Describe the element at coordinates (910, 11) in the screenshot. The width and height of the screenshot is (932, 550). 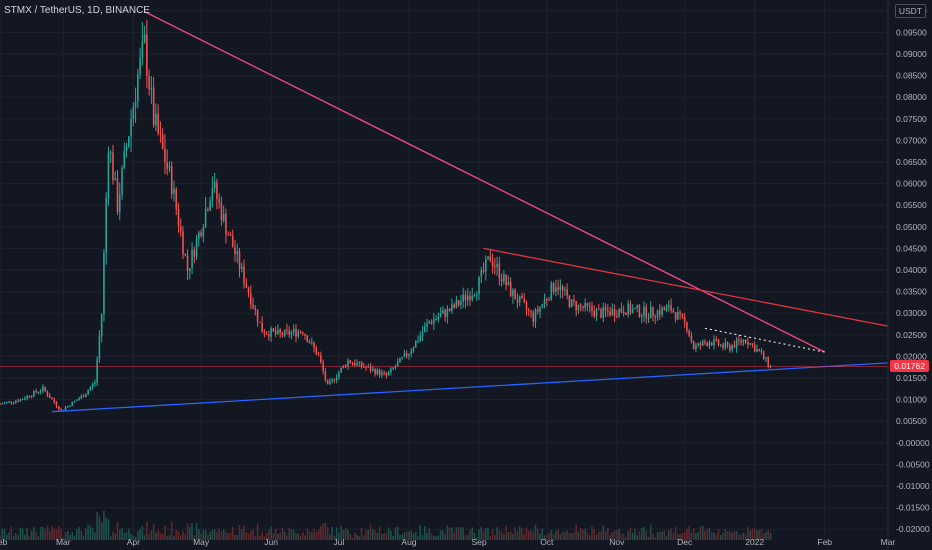
I see `currency-badge: USDT` at that location.